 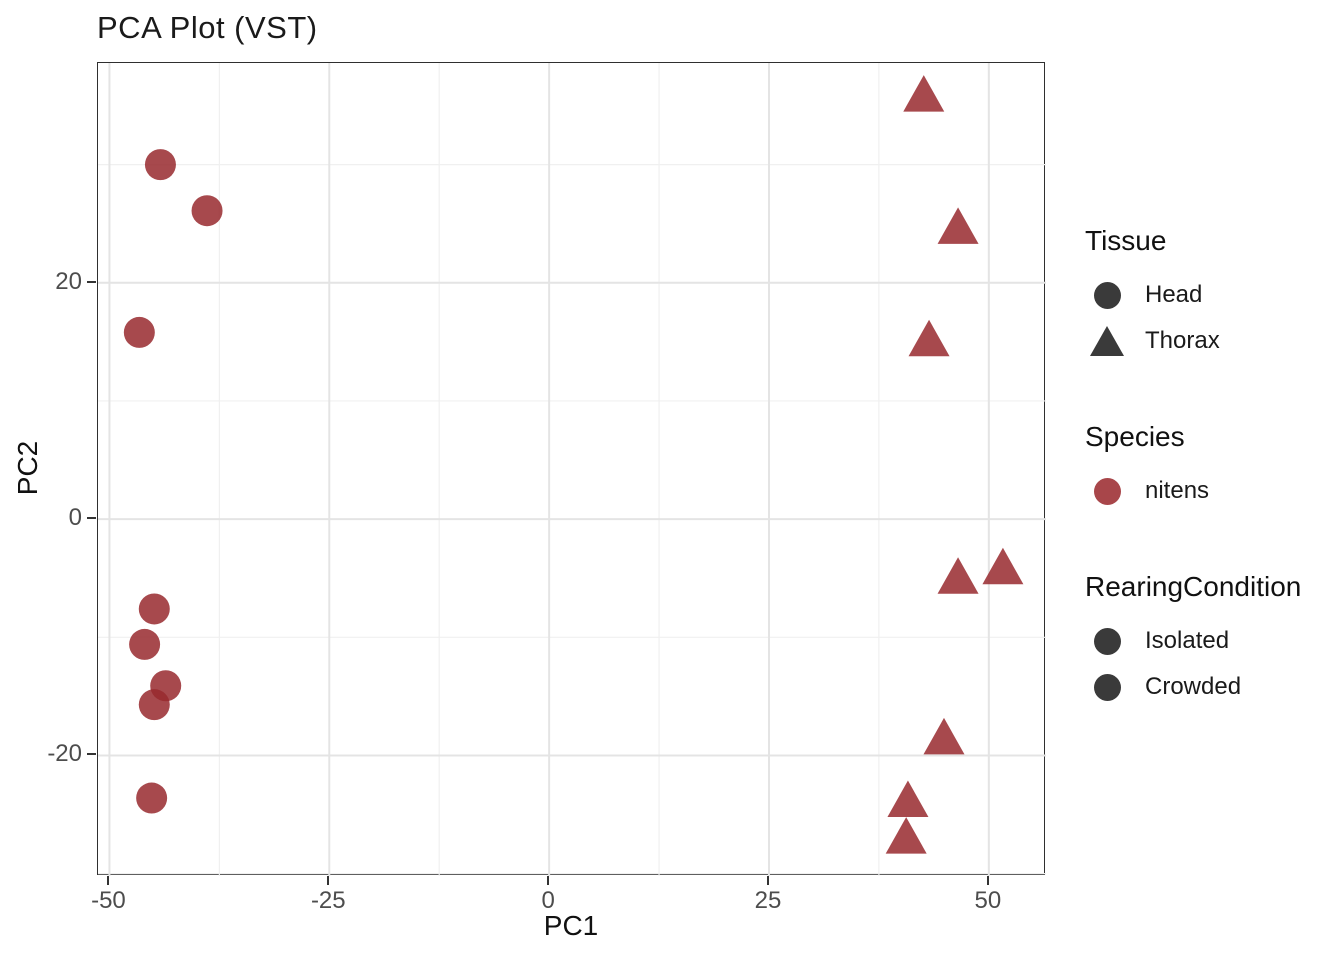 What do you see at coordinates (108, 900) in the screenshot?
I see `x-tick-label: -50` at bounding box center [108, 900].